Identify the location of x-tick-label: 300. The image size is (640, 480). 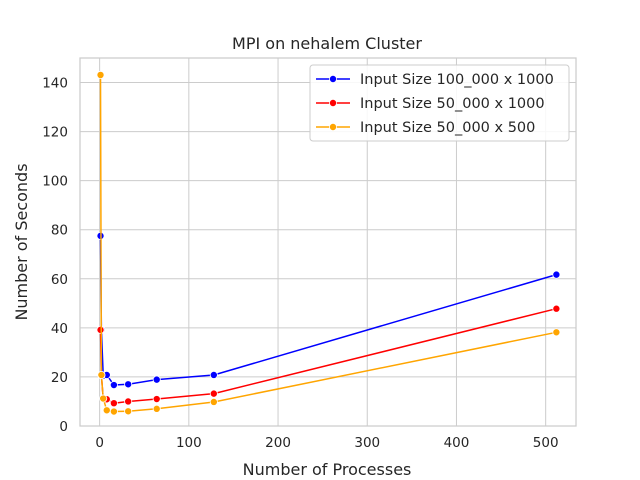
(367, 443).